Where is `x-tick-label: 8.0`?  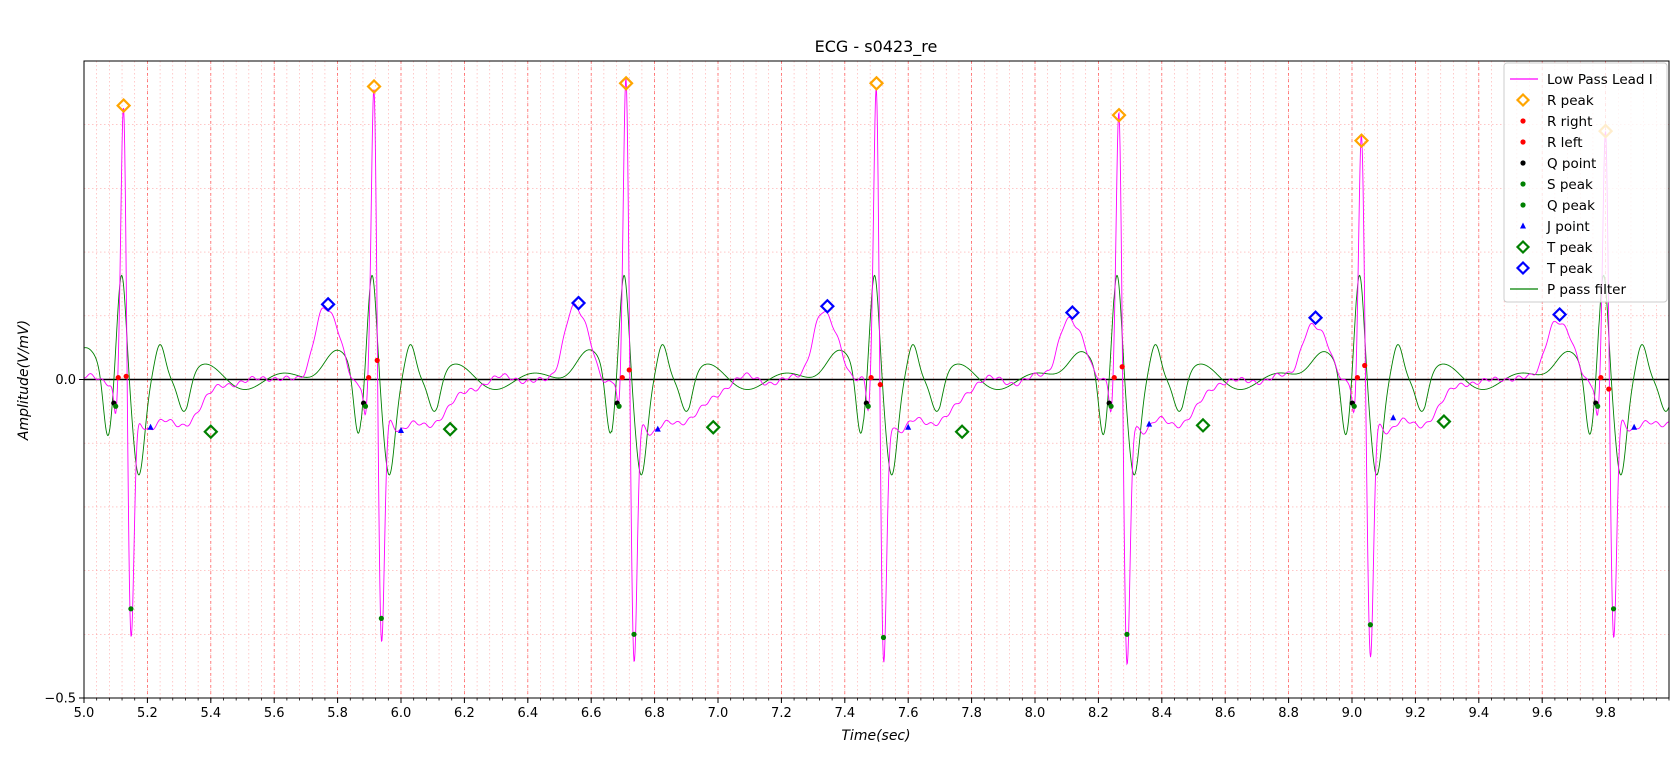 x-tick-label: 8.0 is located at coordinates (1035, 713).